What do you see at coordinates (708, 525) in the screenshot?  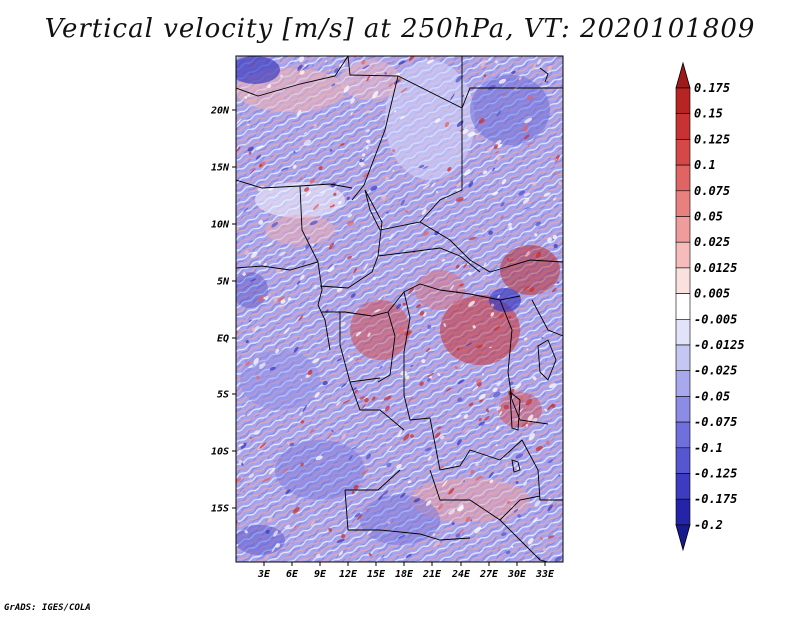 I see `colorbar-level-label: -0.2` at bounding box center [708, 525].